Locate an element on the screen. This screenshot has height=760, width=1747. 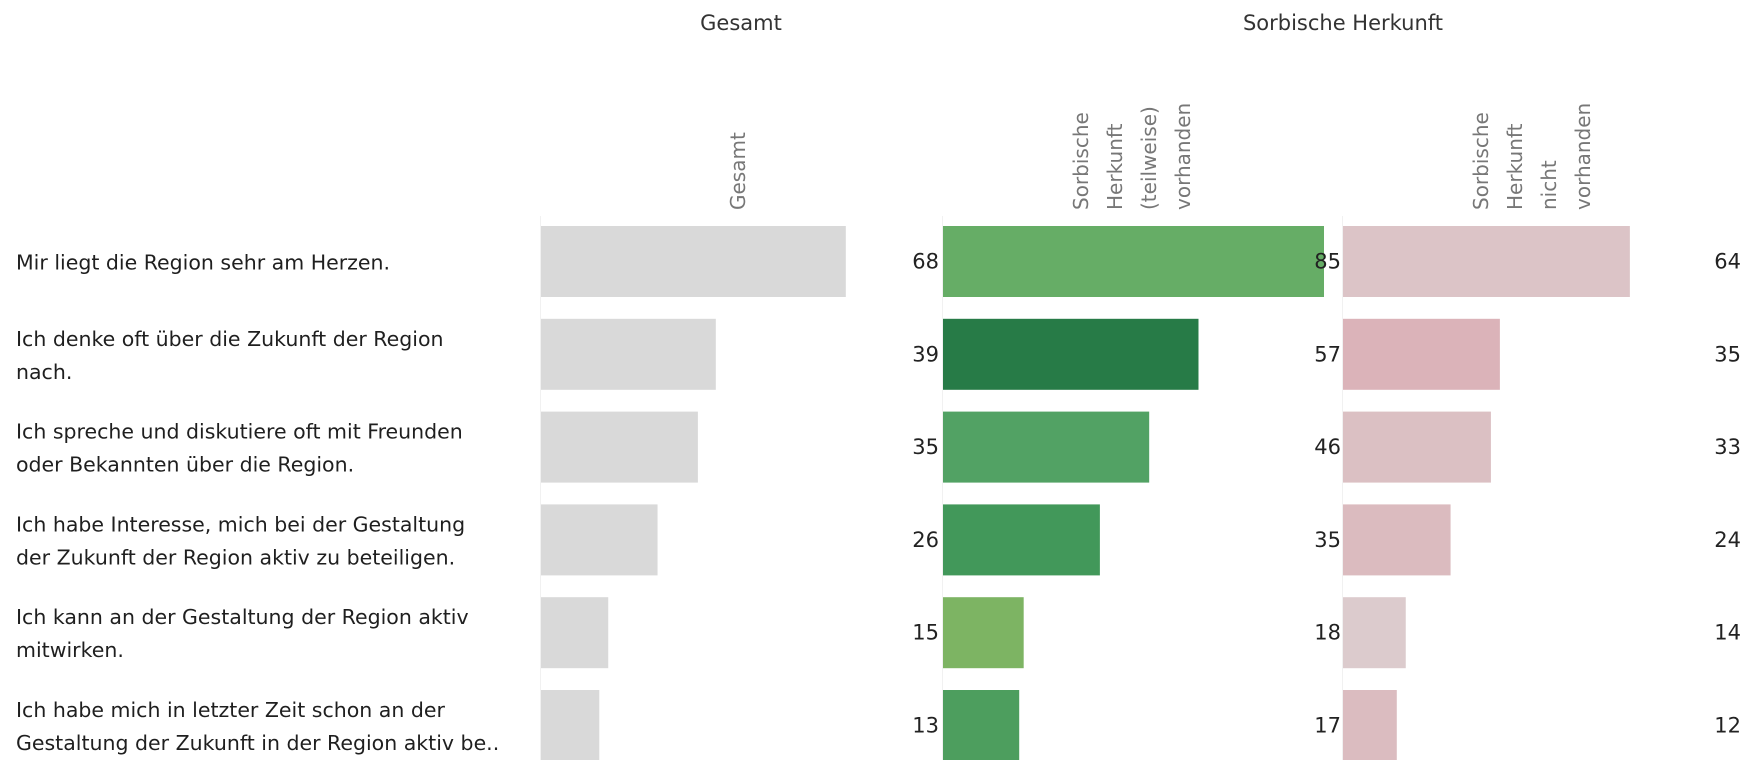
group-header: Gesamt is located at coordinates (741, 23).